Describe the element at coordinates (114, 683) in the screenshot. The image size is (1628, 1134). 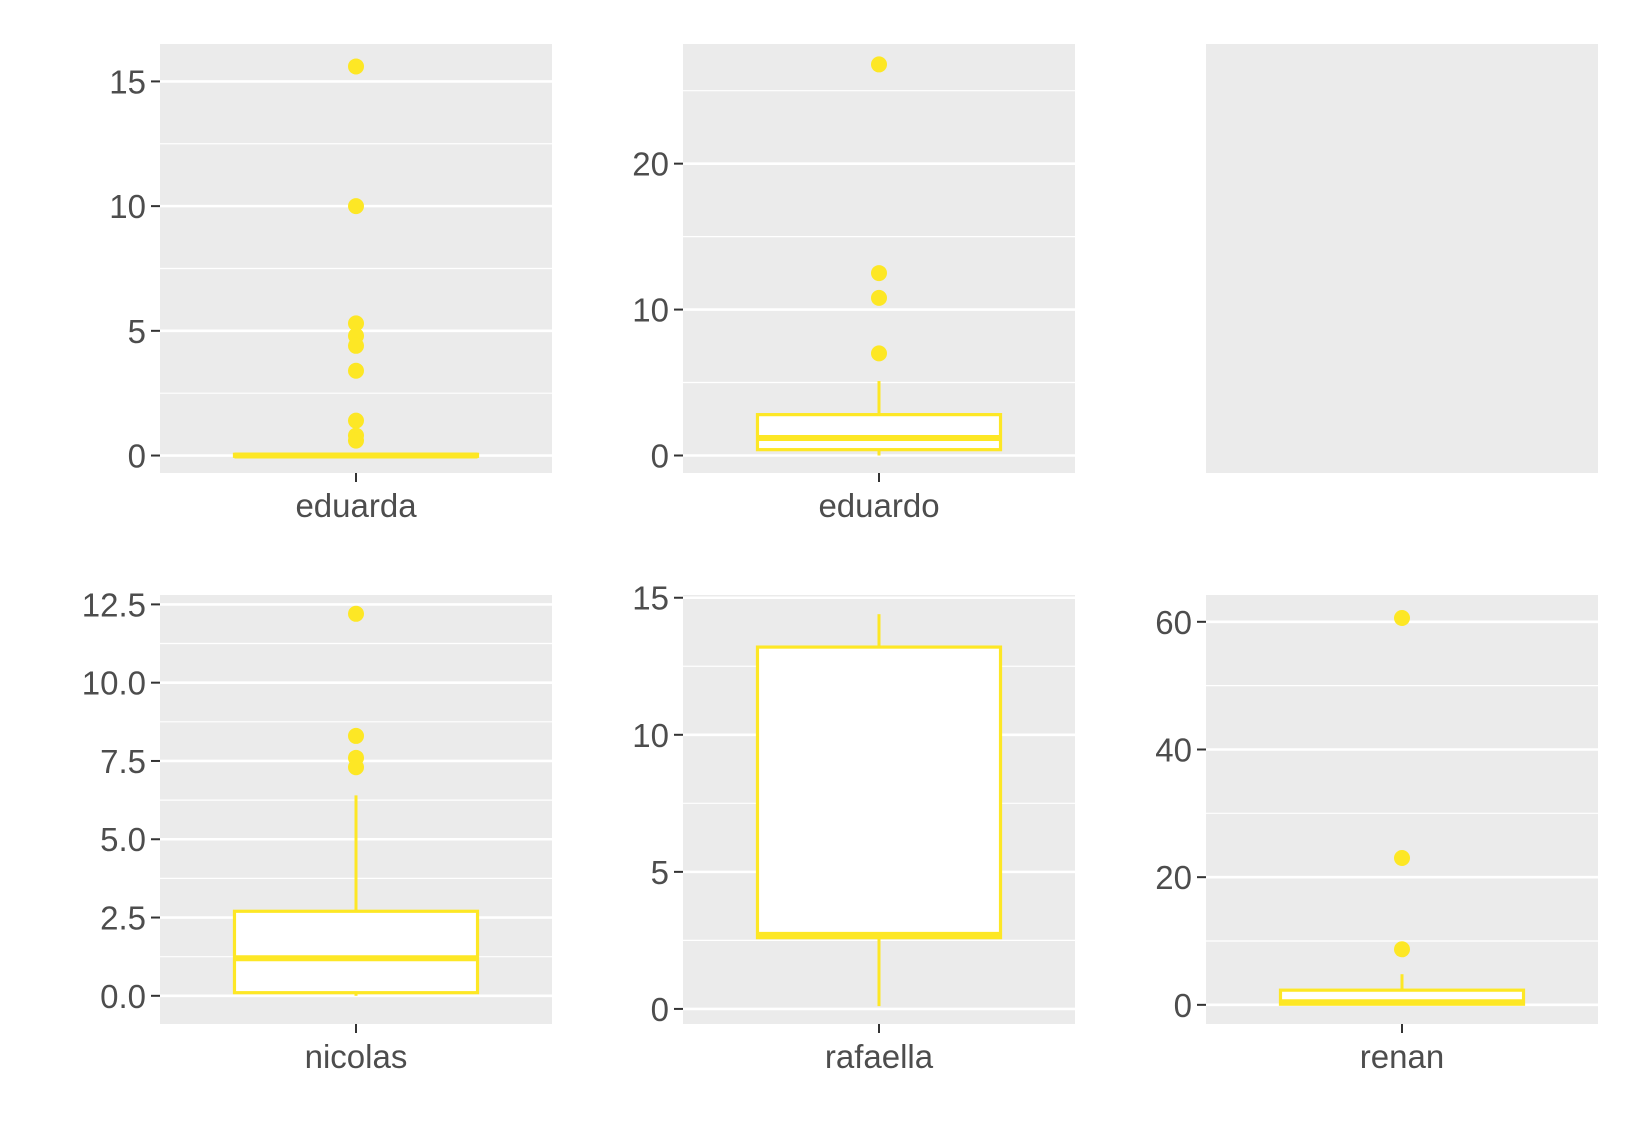
I see `y-tick-label: 10.0` at that location.